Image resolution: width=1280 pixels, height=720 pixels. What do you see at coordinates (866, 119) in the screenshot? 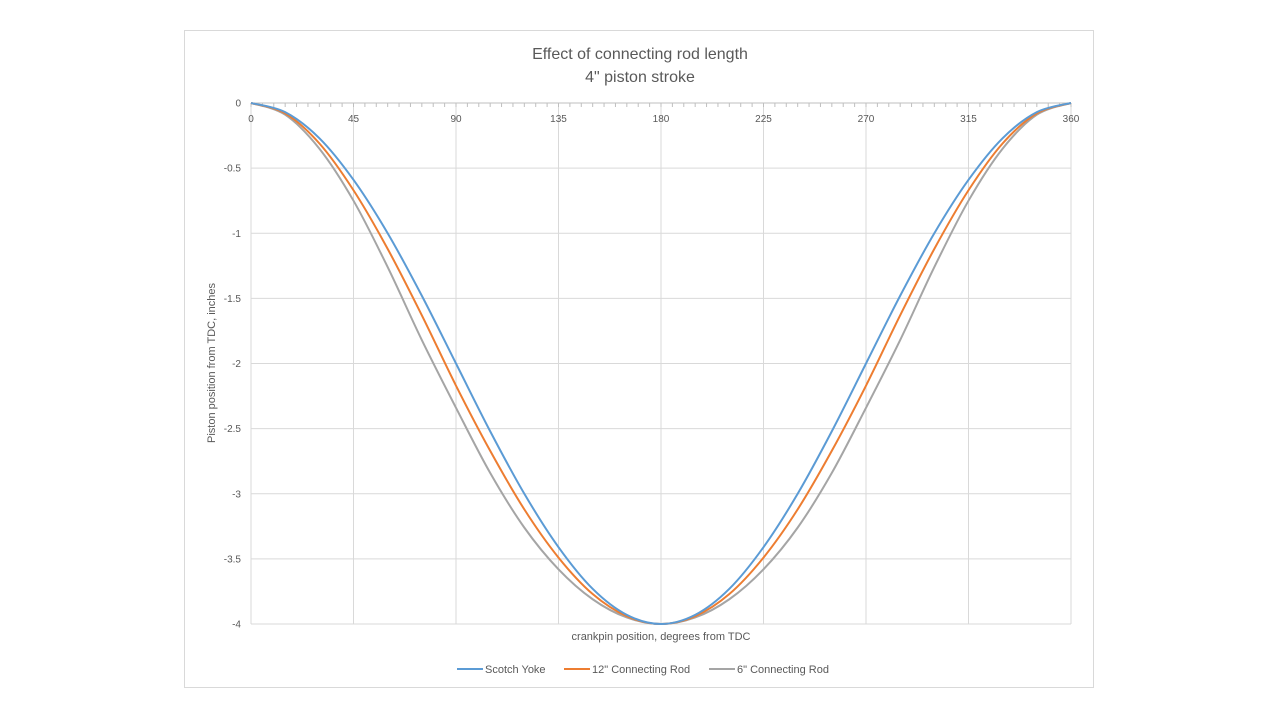
I see `x-tick-label: 270` at bounding box center [866, 119].